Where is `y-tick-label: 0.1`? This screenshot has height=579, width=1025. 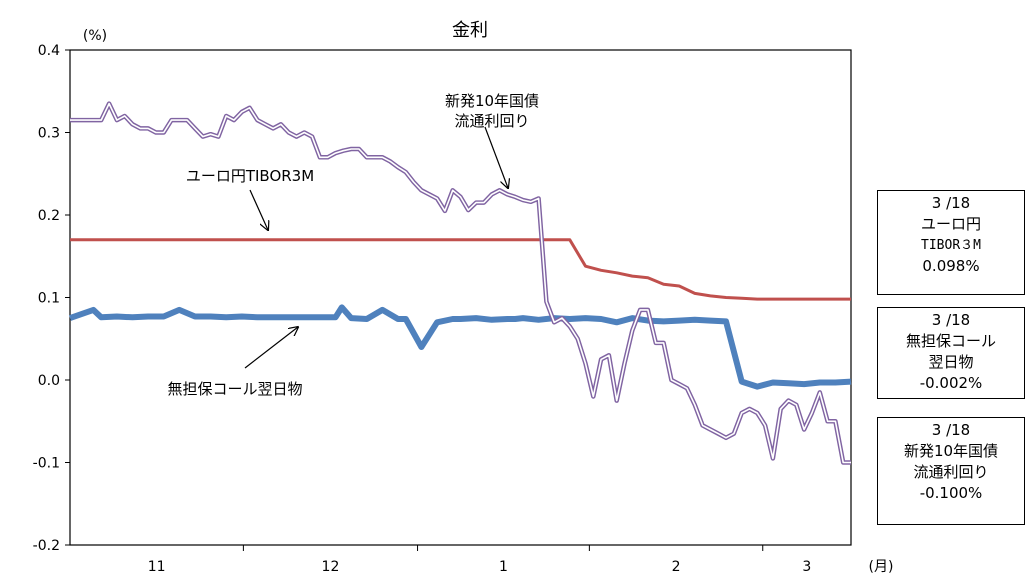
y-tick-label: 0.1 is located at coordinates (49, 299).